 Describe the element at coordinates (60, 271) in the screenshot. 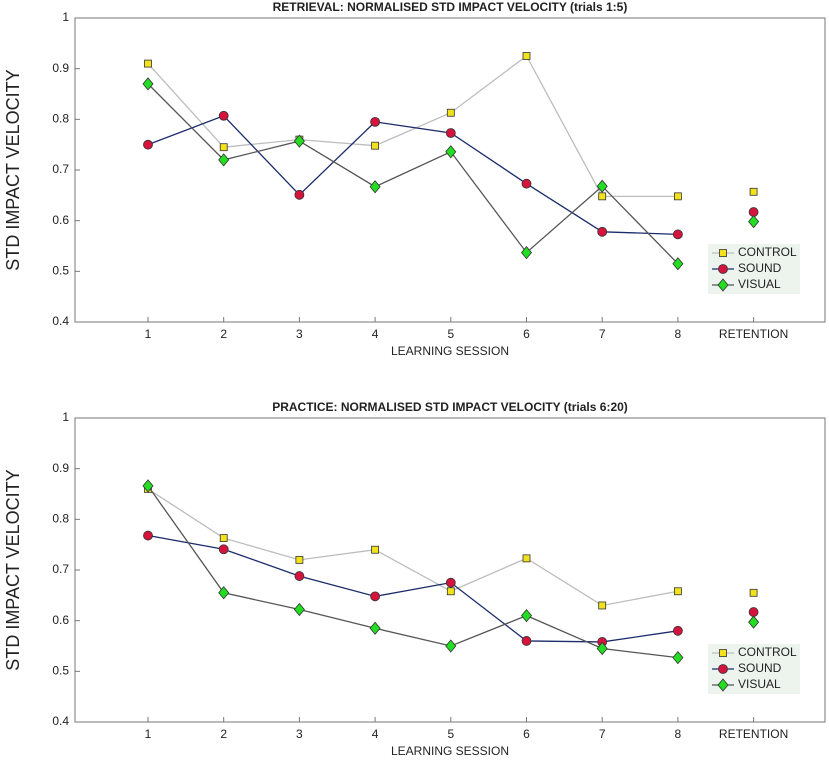

I see `y-tick-label: 0.5` at that location.